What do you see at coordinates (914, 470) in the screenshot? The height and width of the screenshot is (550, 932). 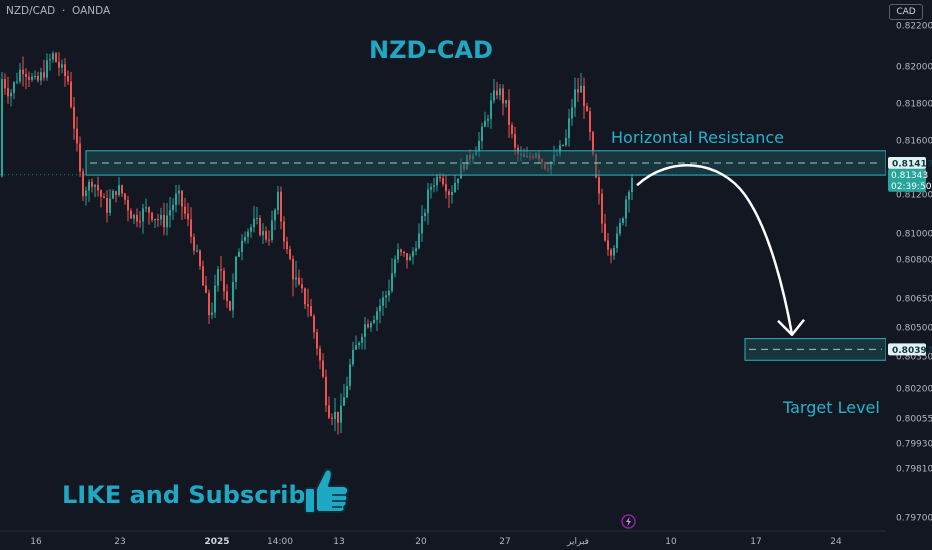 I see `price-tick-label: 0.79810` at bounding box center [914, 470].